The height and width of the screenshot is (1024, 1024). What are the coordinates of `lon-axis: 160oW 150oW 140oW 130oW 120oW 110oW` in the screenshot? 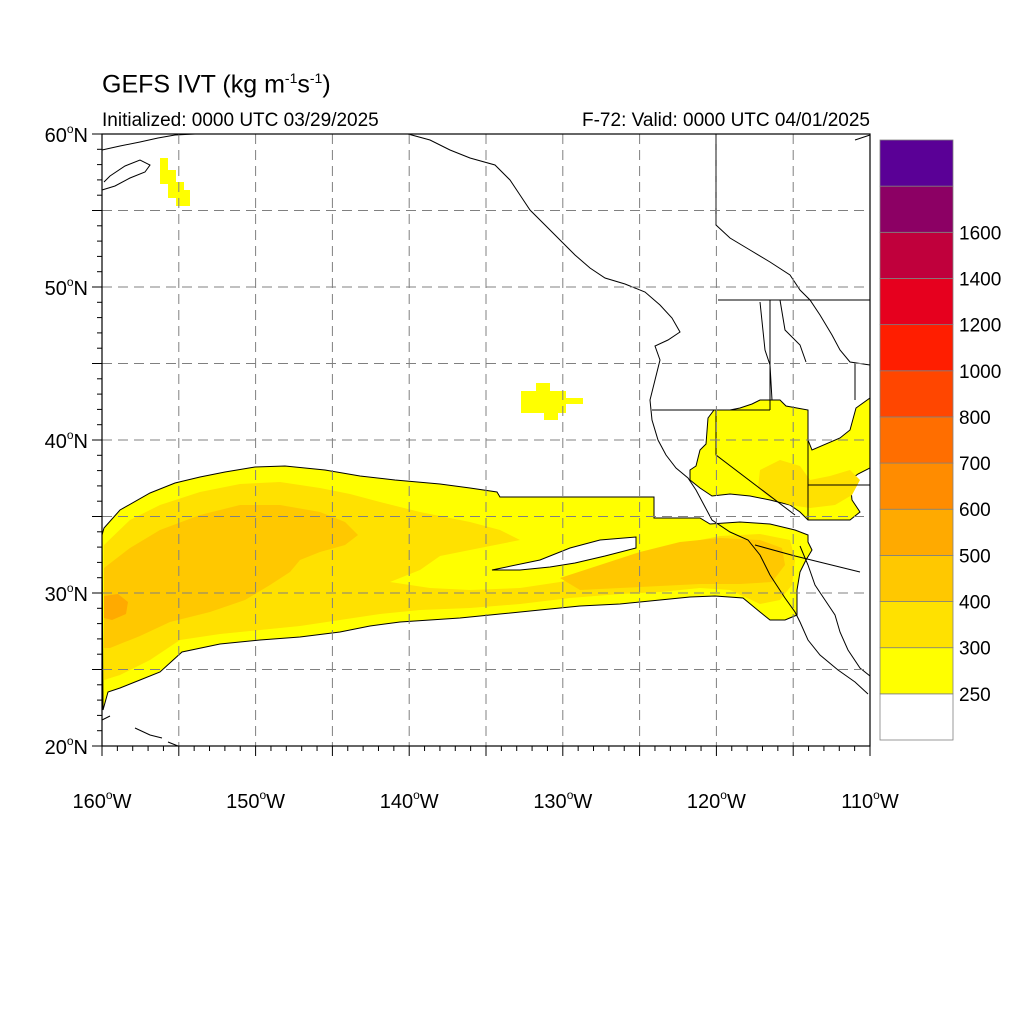 It's located at (486, 779).